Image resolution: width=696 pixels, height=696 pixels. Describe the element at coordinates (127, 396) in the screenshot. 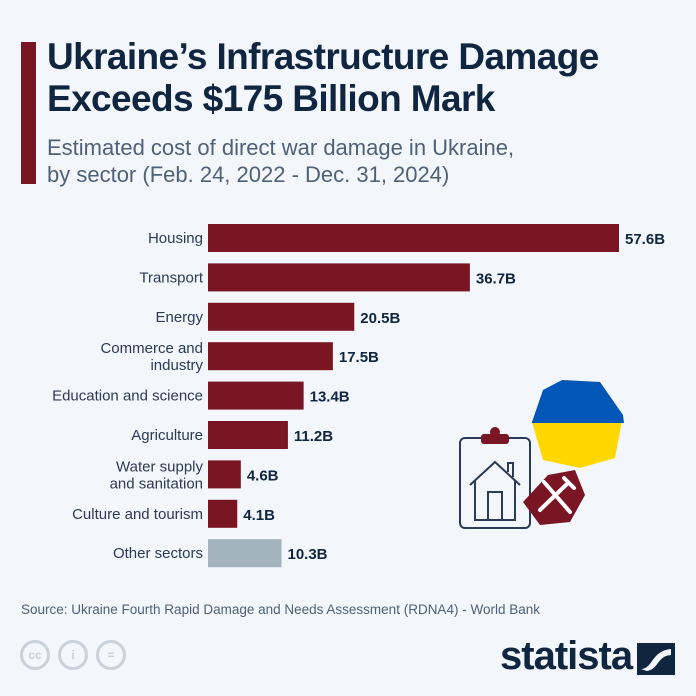

I see `category-label: Education and science` at that location.